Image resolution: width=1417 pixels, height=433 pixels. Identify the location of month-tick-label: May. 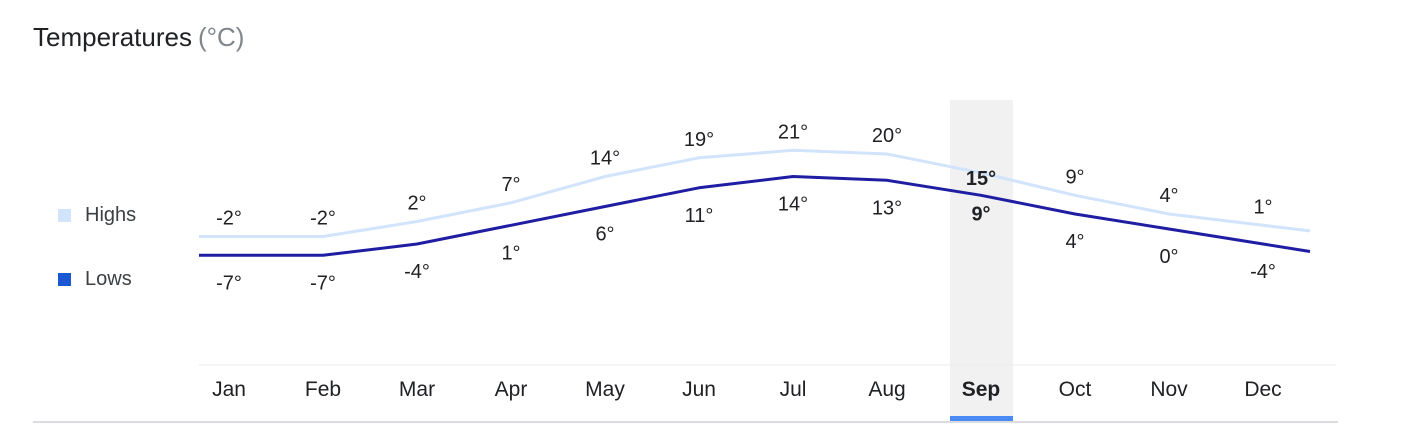
(605, 389).